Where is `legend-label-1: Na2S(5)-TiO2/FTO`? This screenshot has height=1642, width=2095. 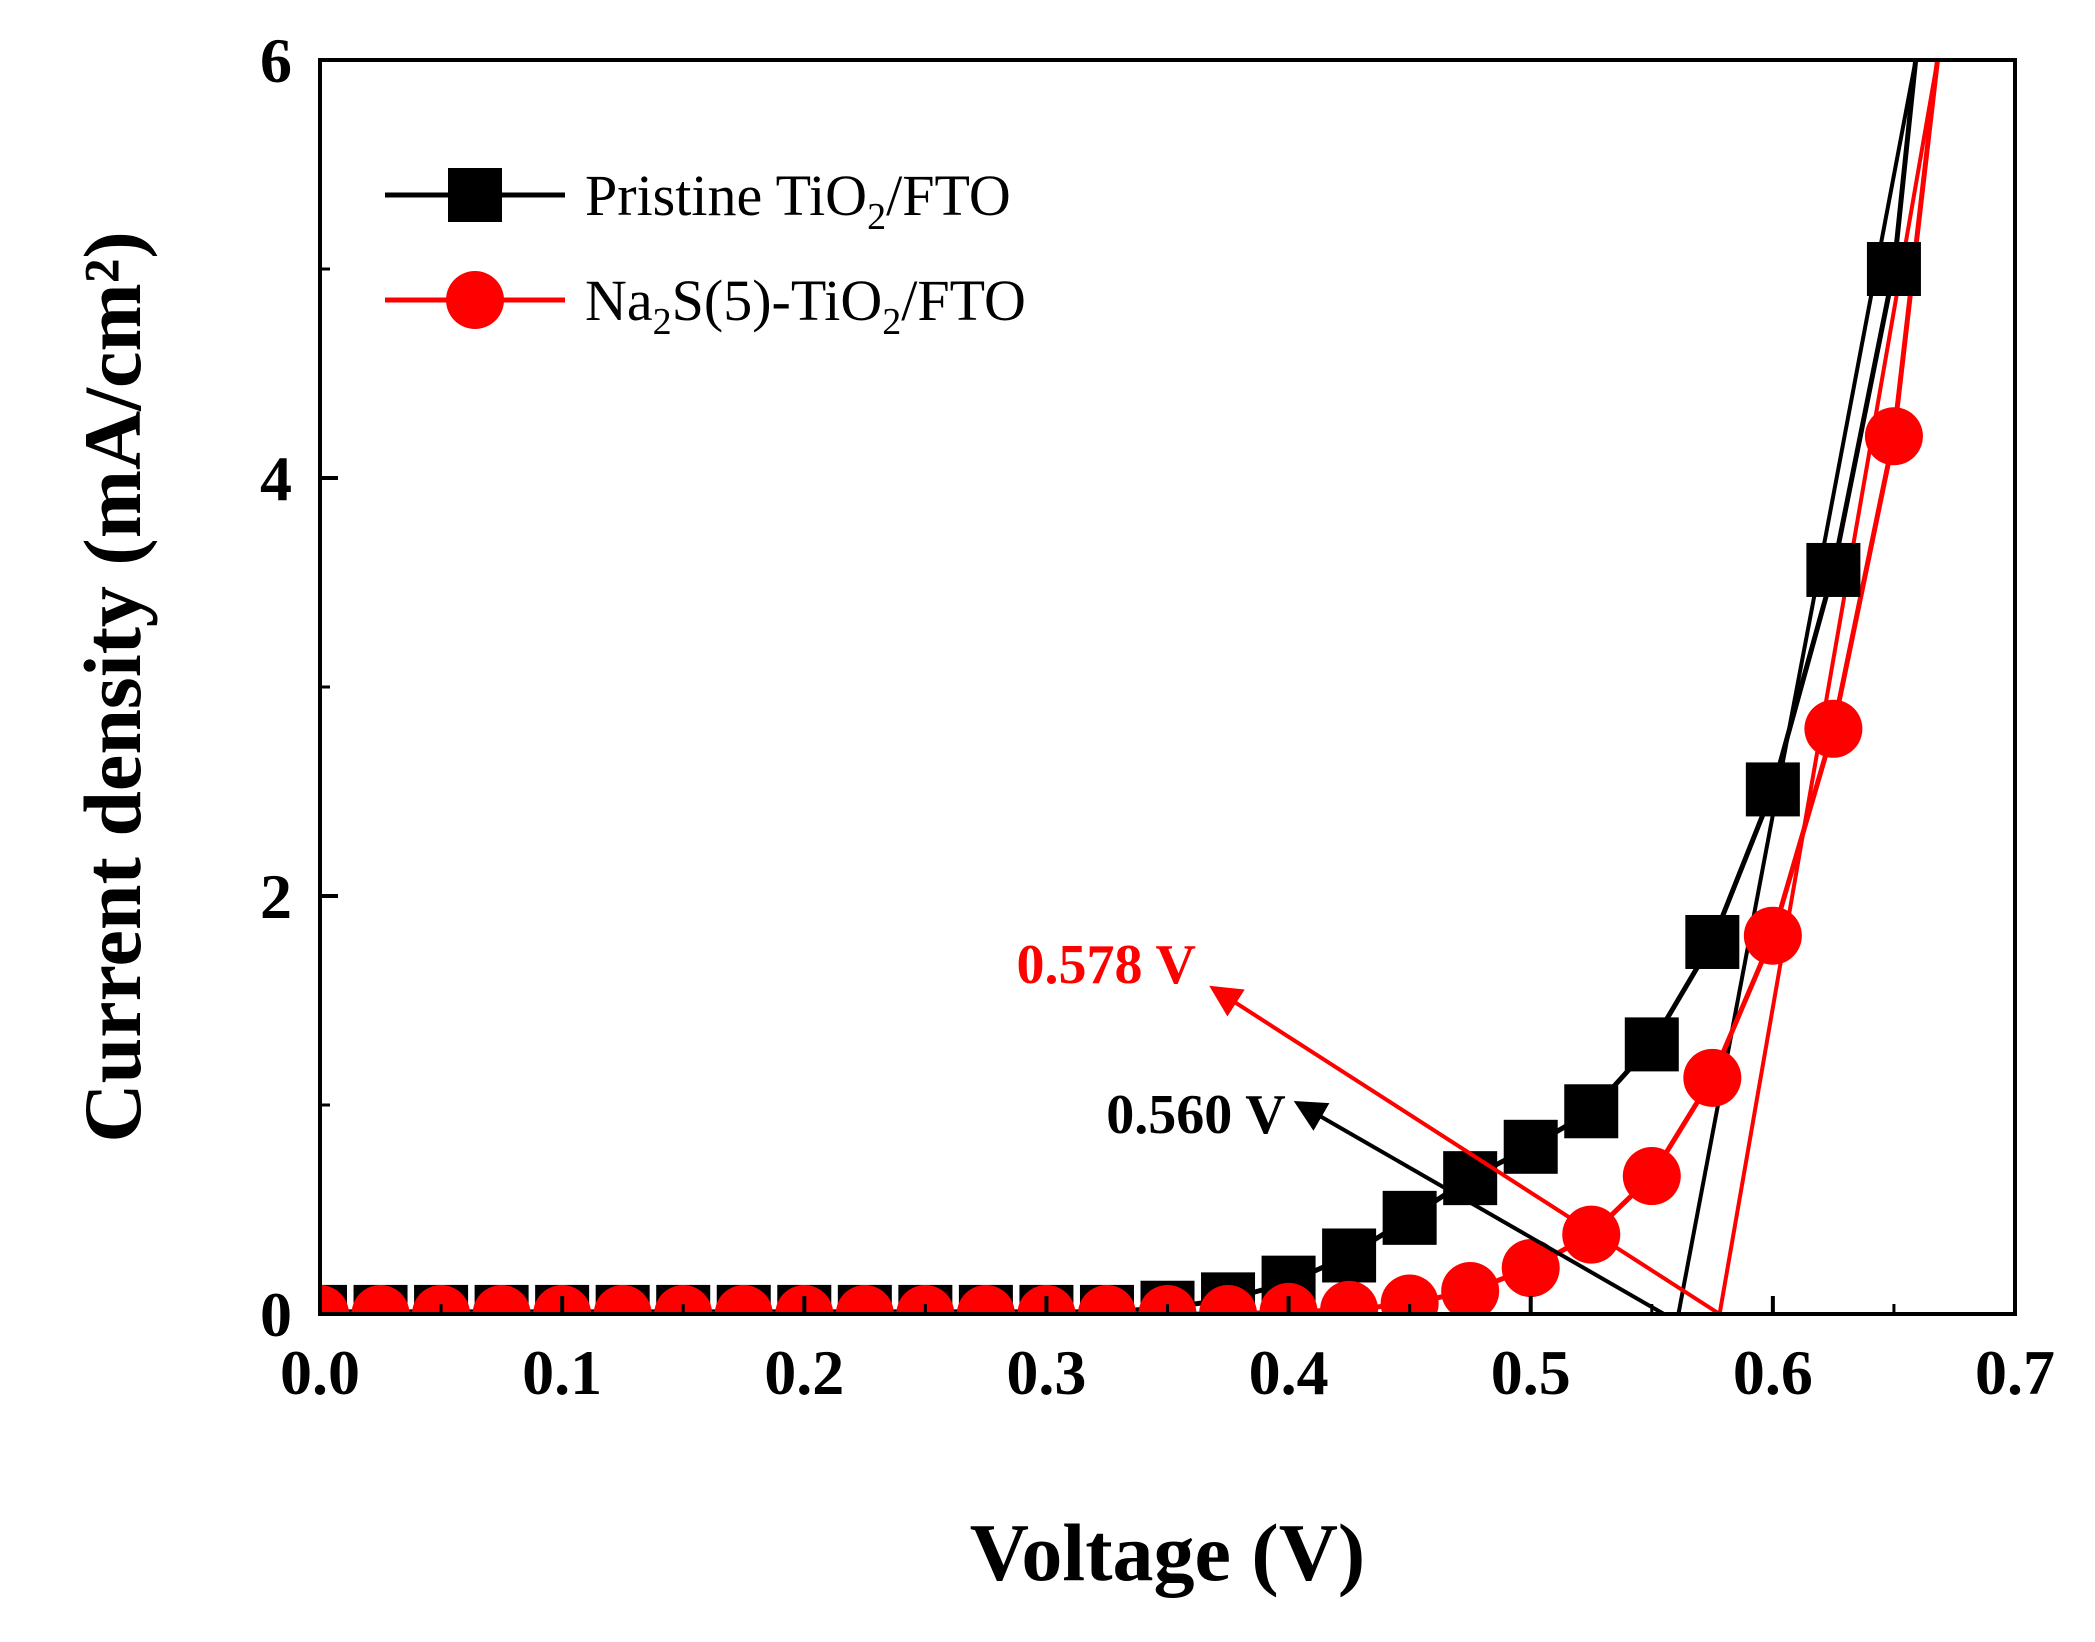
legend-label-1: Na2S(5)-TiO2/FTO is located at coordinates (805, 305).